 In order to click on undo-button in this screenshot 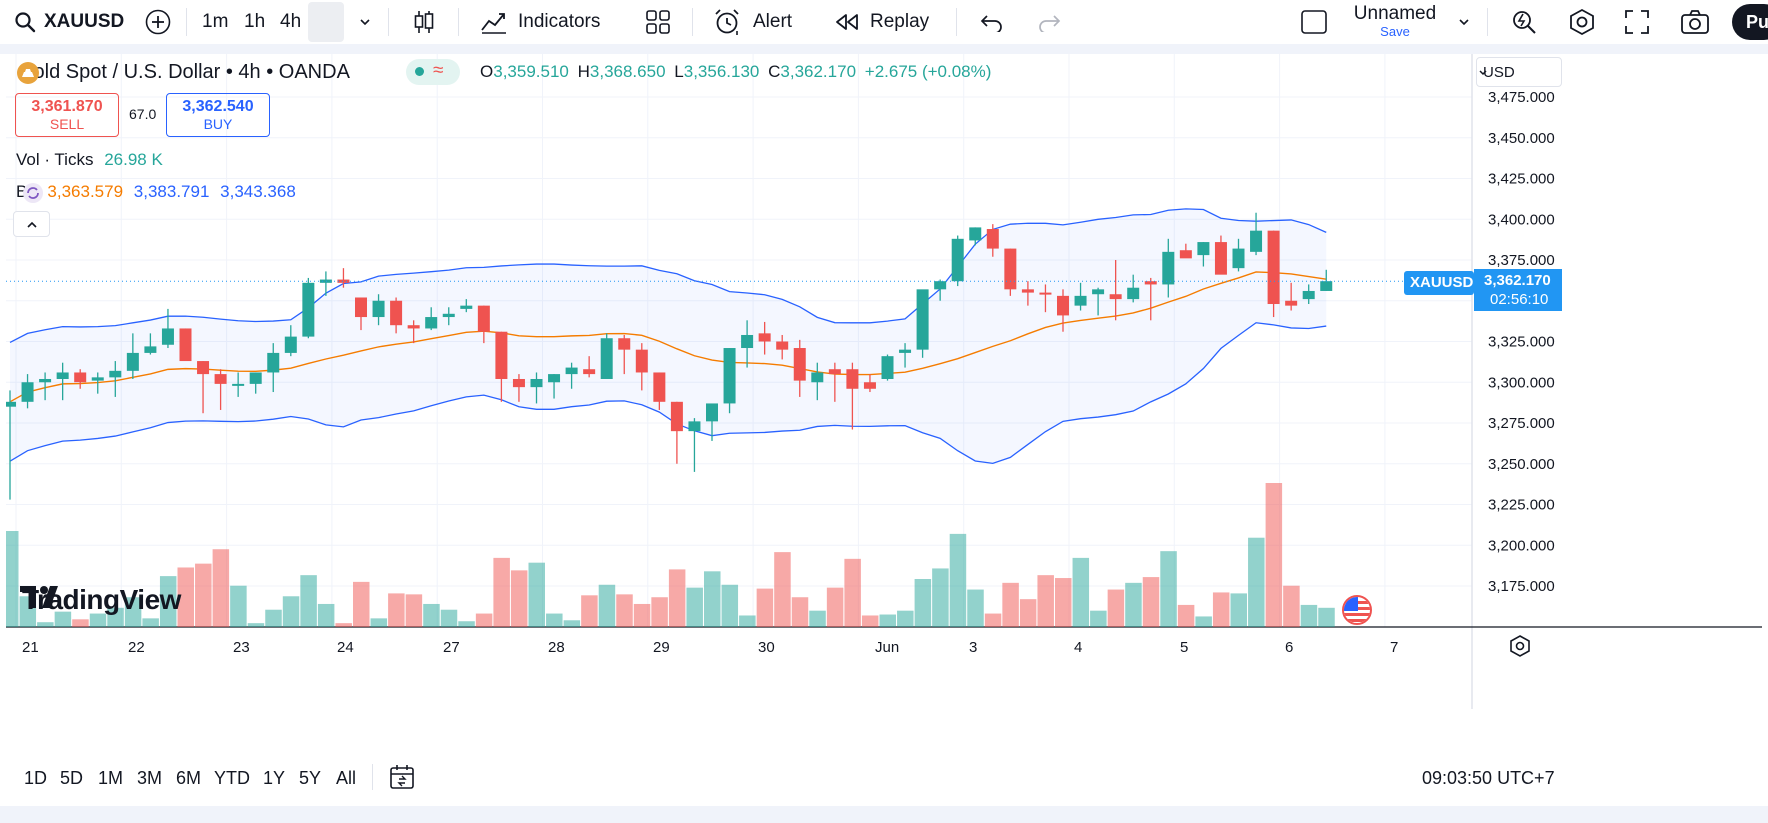, I will do `click(992, 22)`.